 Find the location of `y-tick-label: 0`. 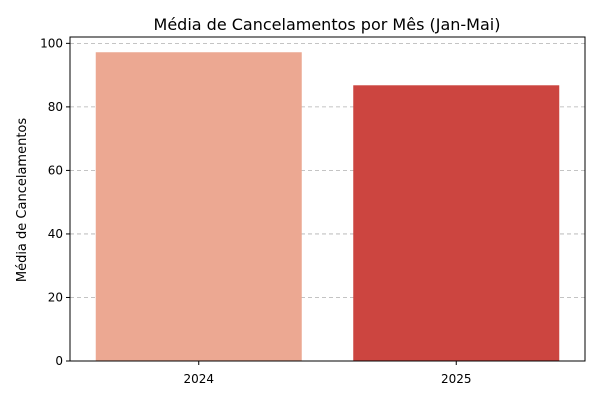

y-tick-label: 0 is located at coordinates (59, 361).